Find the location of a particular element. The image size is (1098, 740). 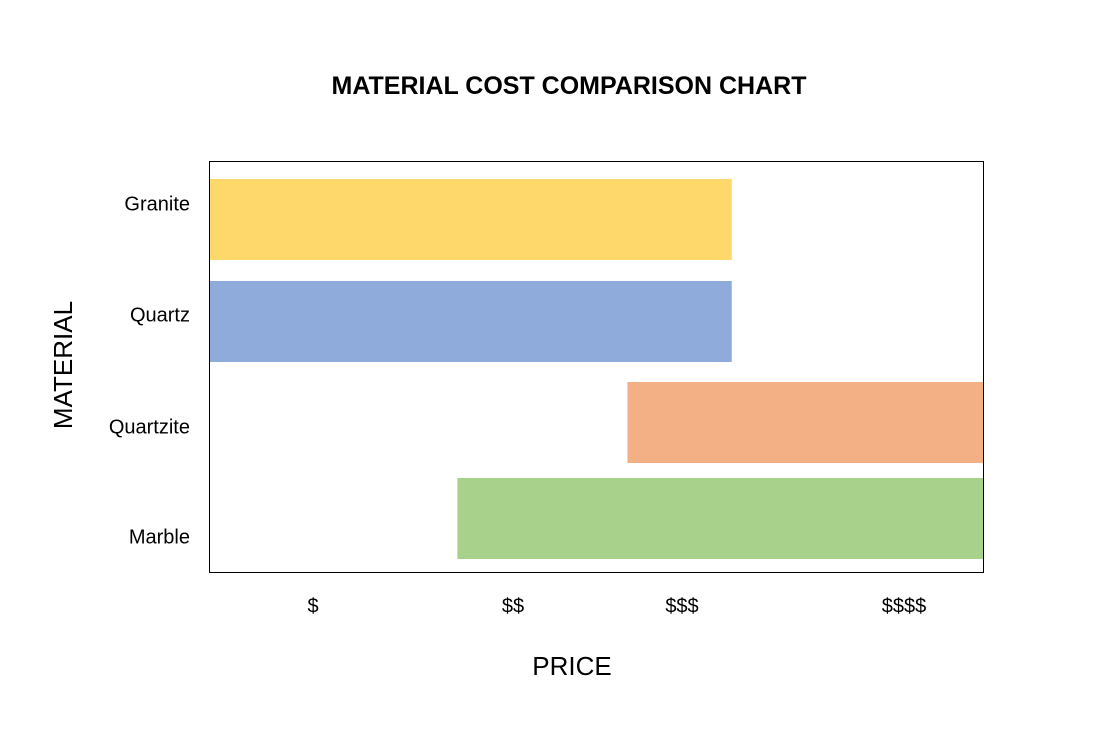

bar-granite is located at coordinates (471, 219).